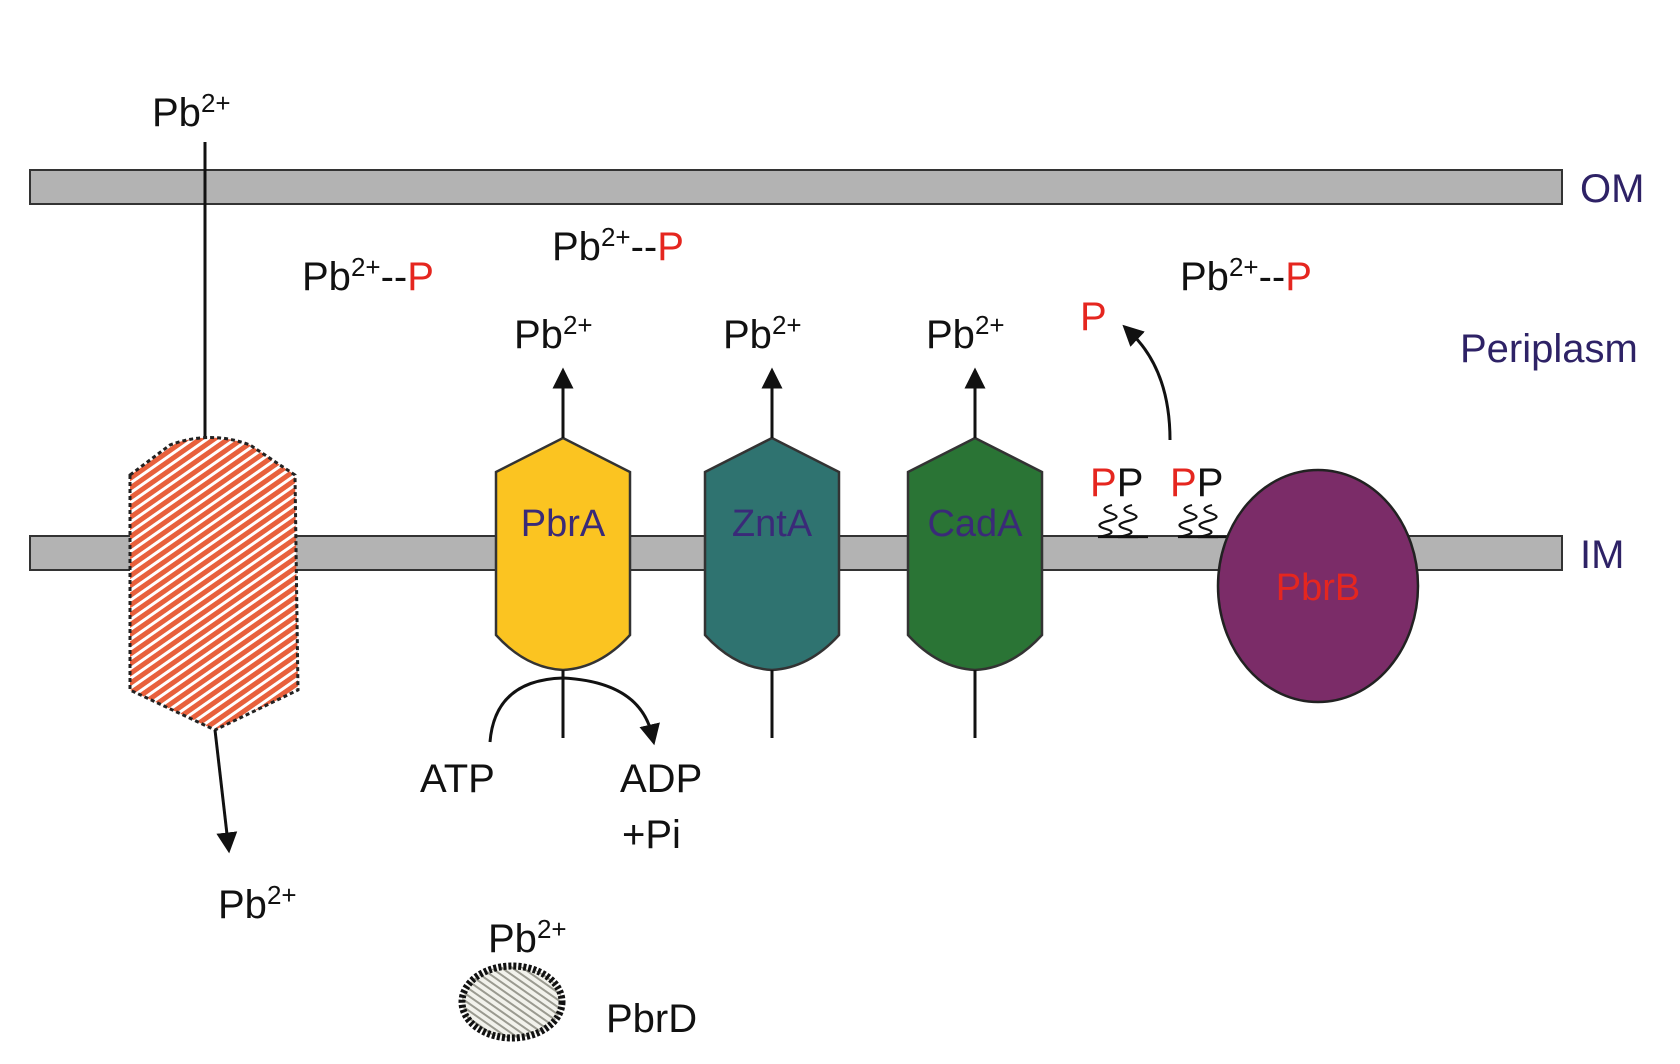  I want to click on atp-hydrolysis-arrow, so click(574, 711).